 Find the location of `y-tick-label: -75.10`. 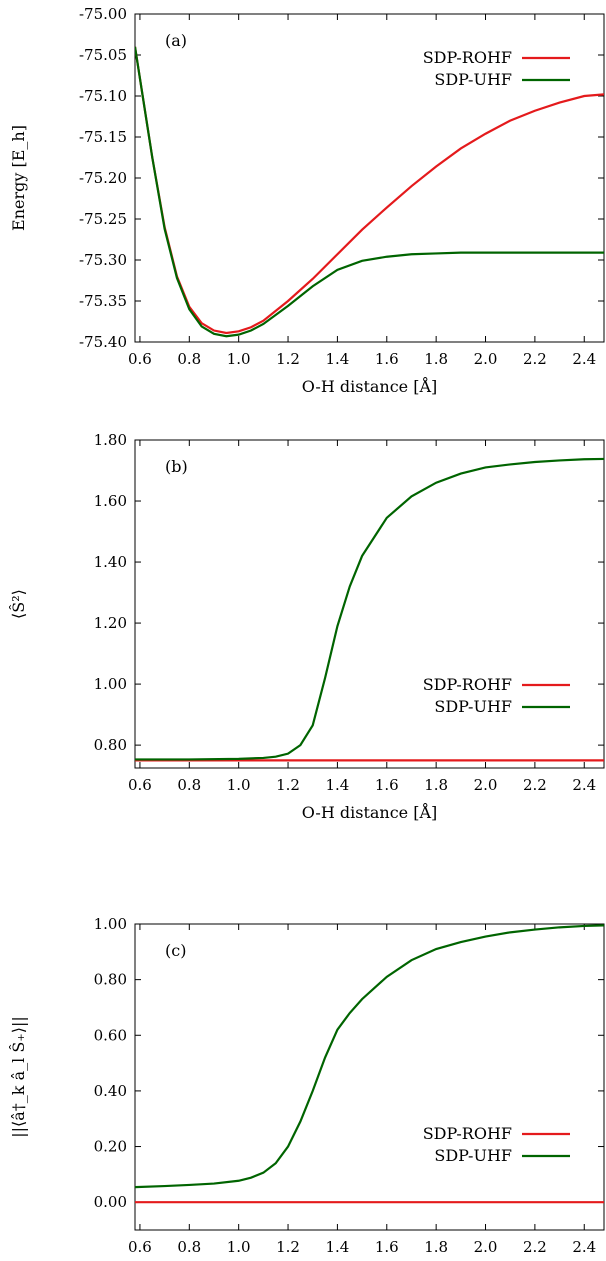

y-tick-label: -75.10 is located at coordinates (103, 96).